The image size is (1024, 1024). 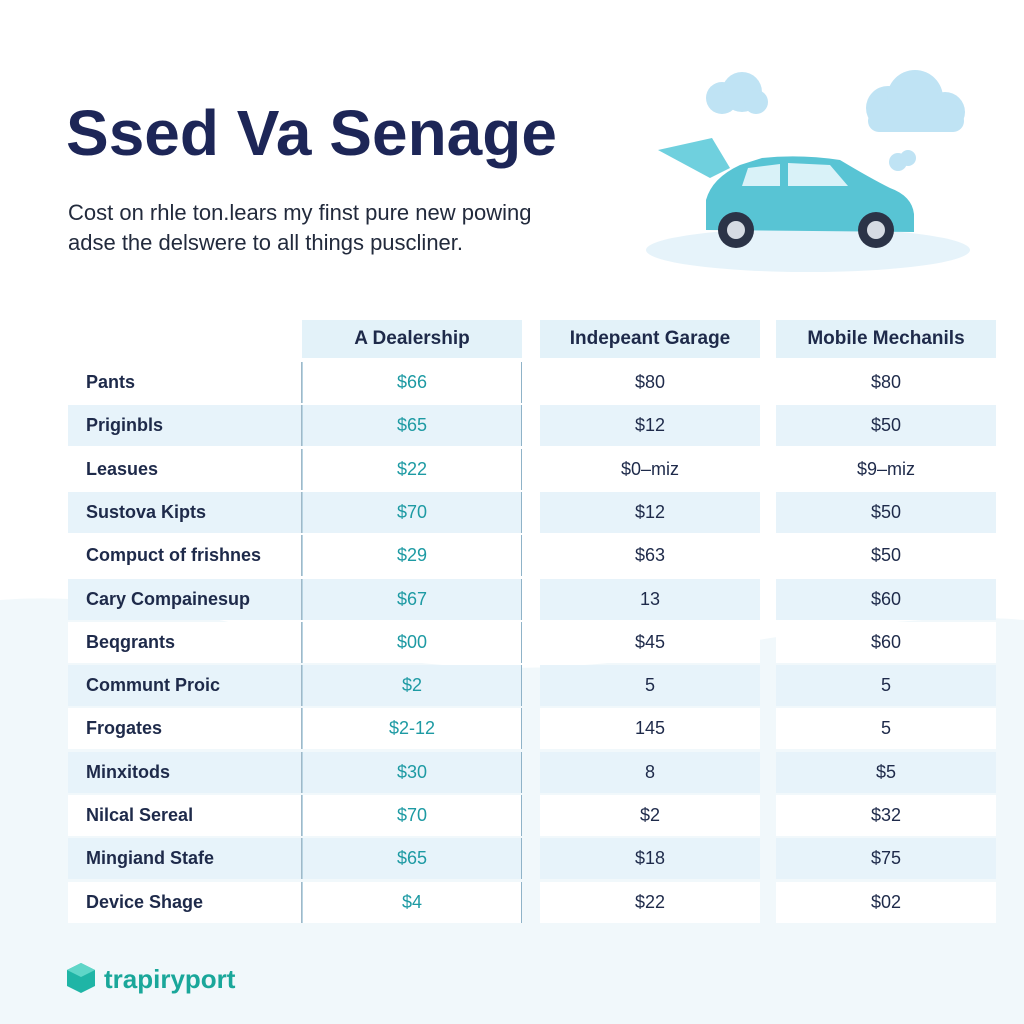 What do you see at coordinates (185, 686) in the screenshot?
I see `row-label: Communt Proic` at bounding box center [185, 686].